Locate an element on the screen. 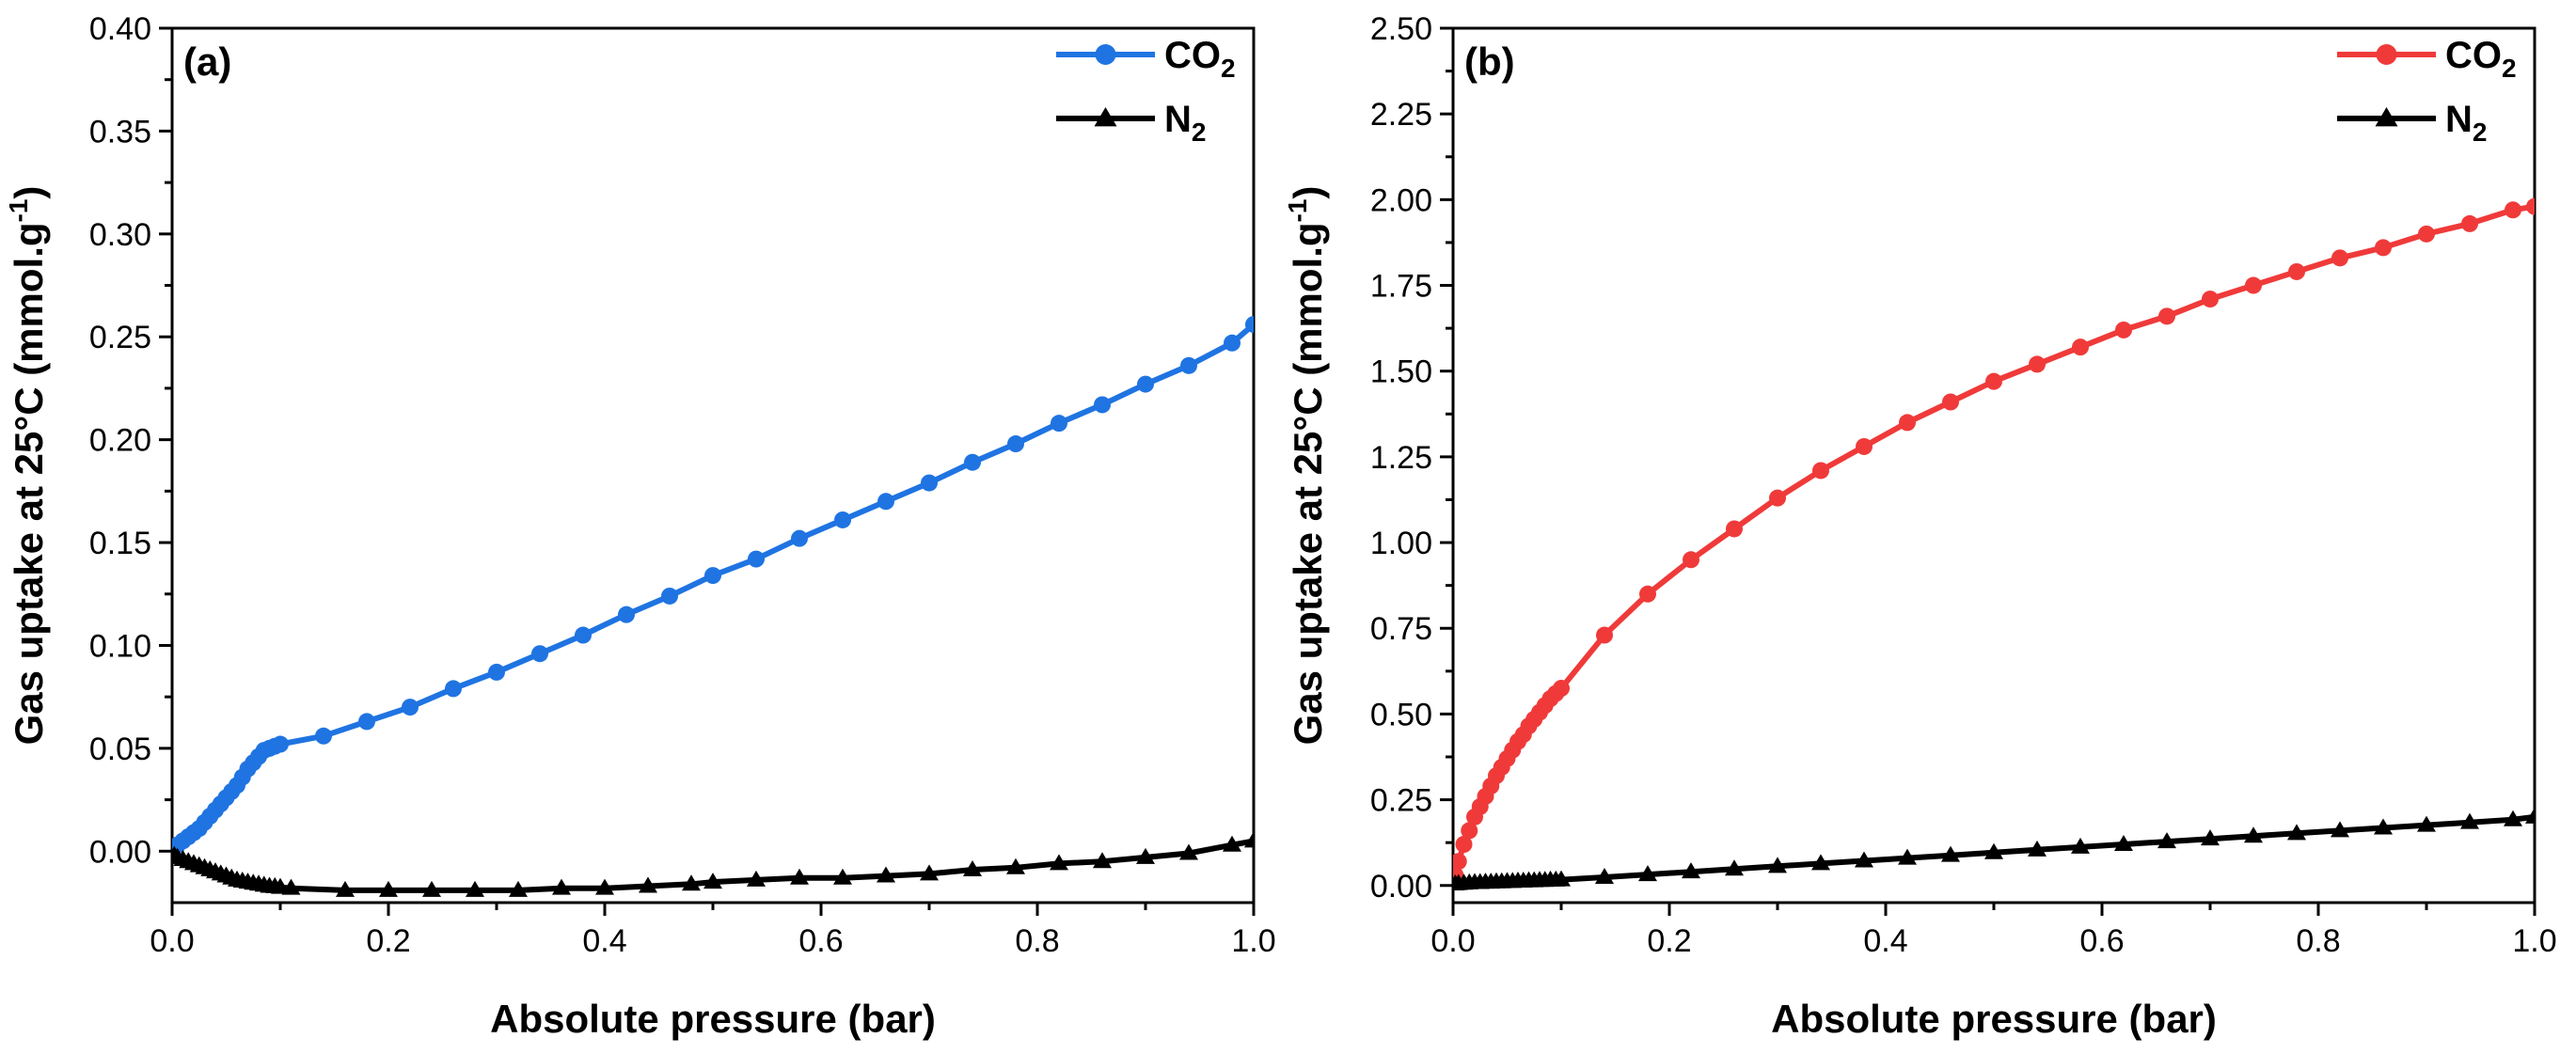  series-n2 is located at coordinates (1994, 848).